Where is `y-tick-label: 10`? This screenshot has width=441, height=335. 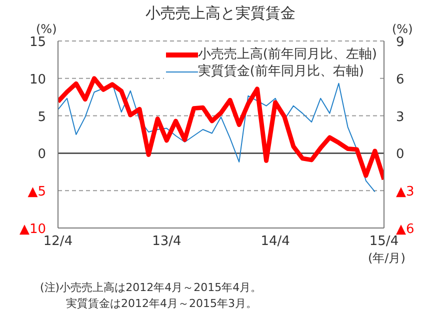 y-tick-label: 10 is located at coordinates (37, 80).